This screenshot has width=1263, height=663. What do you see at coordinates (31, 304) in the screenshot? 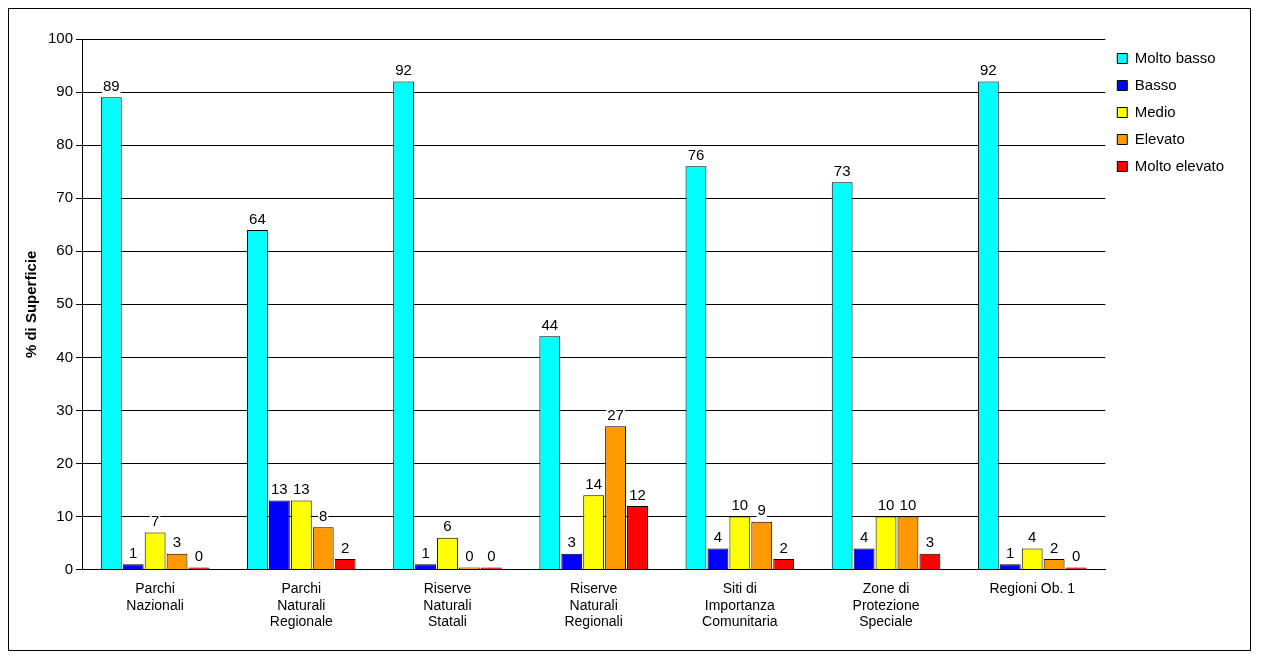
I see `y-axis-title: % di Superficie` at bounding box center [31, 304].